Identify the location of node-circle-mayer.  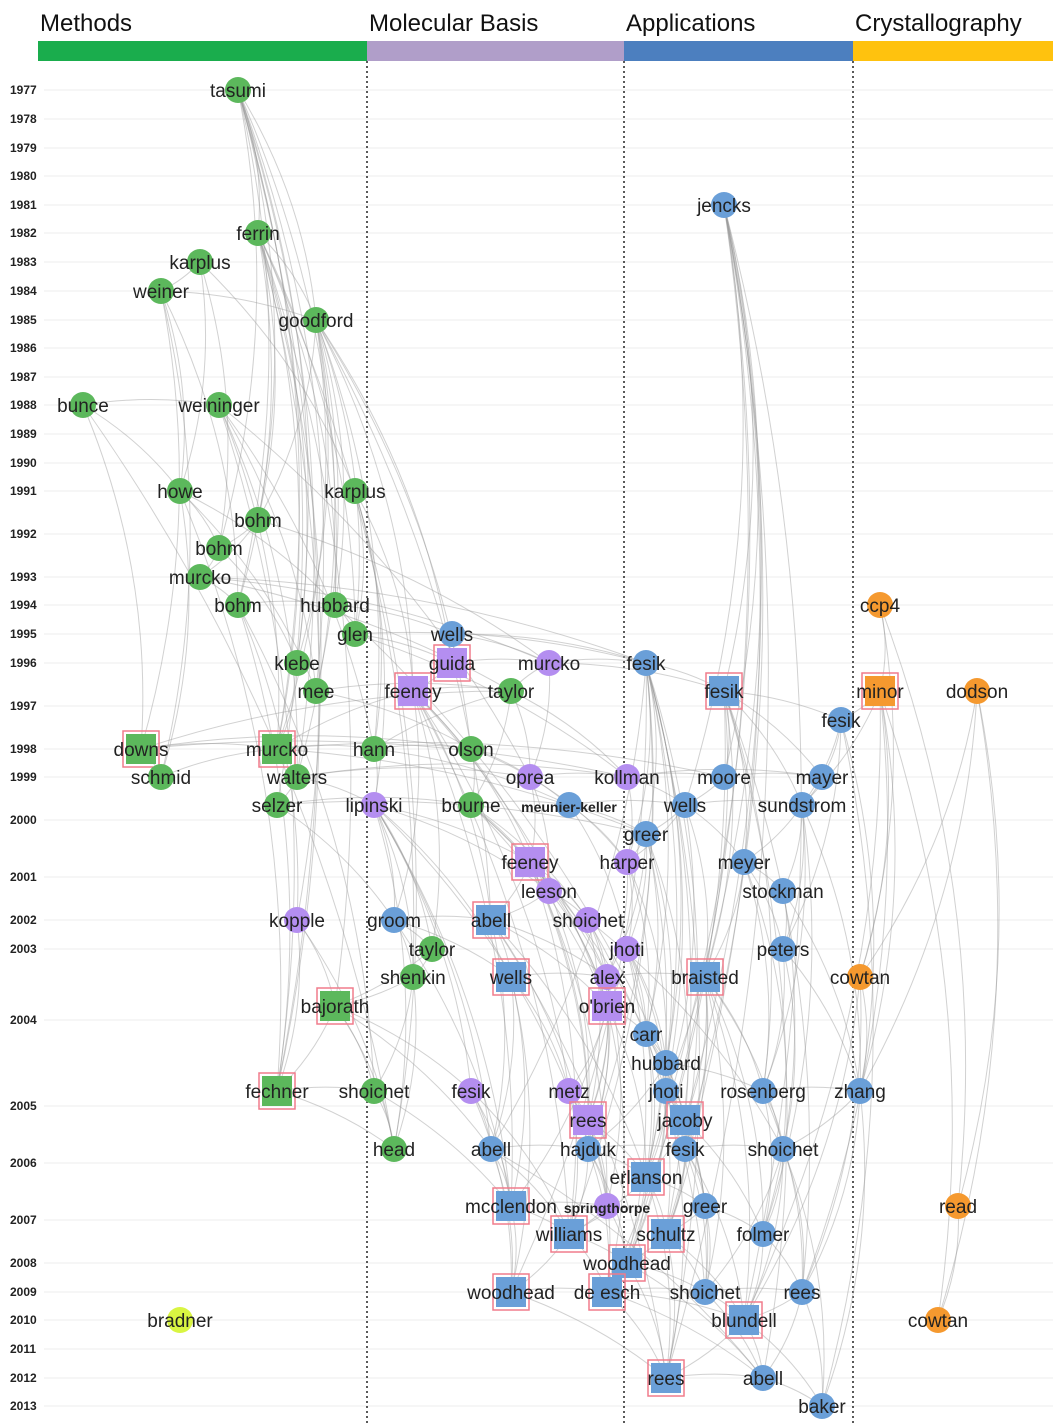
(822, 777).